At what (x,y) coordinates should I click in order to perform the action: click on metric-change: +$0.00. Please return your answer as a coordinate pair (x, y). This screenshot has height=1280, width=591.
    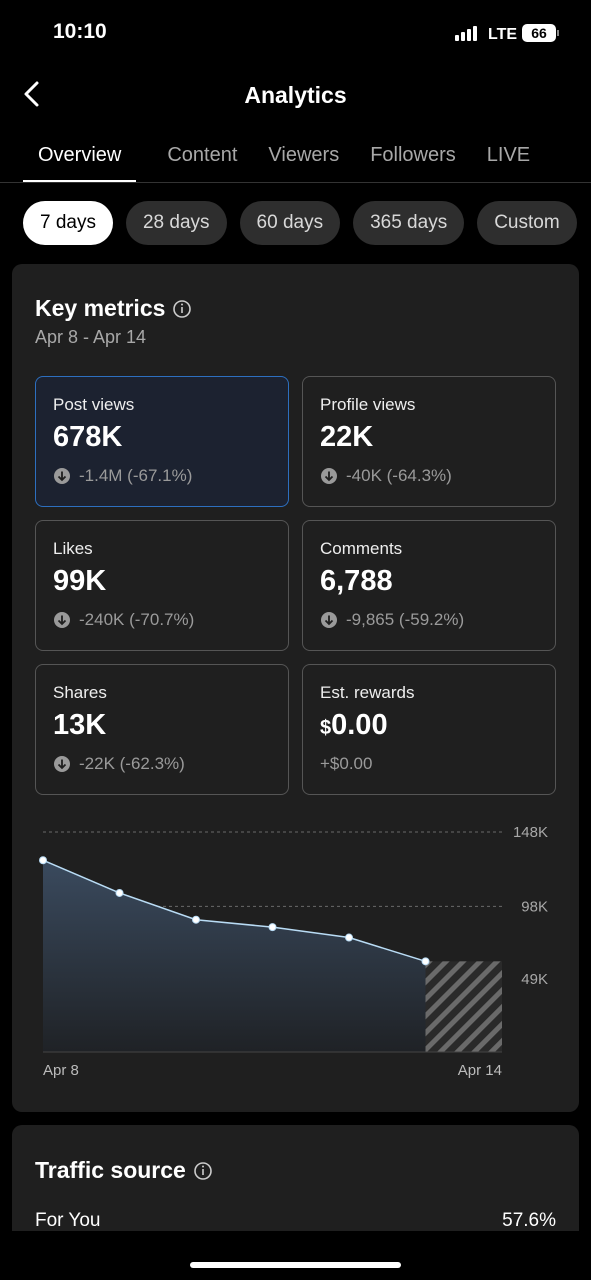
    Looking at the image, I should click on (429, 764).